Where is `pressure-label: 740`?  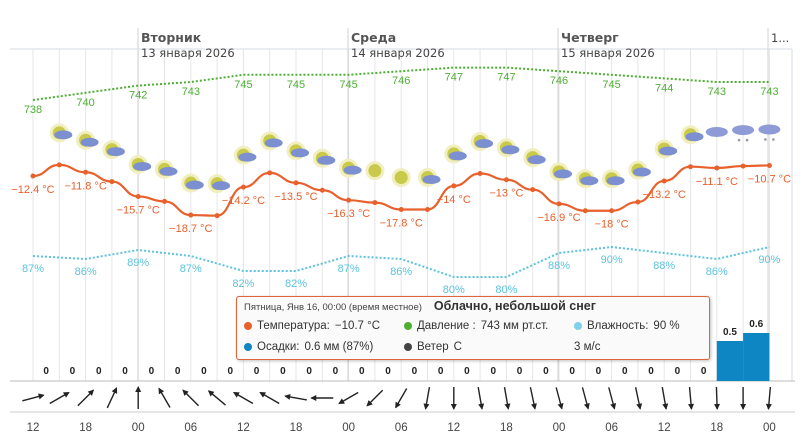 pressure-label: 740 is located at coordinates (85, 103).